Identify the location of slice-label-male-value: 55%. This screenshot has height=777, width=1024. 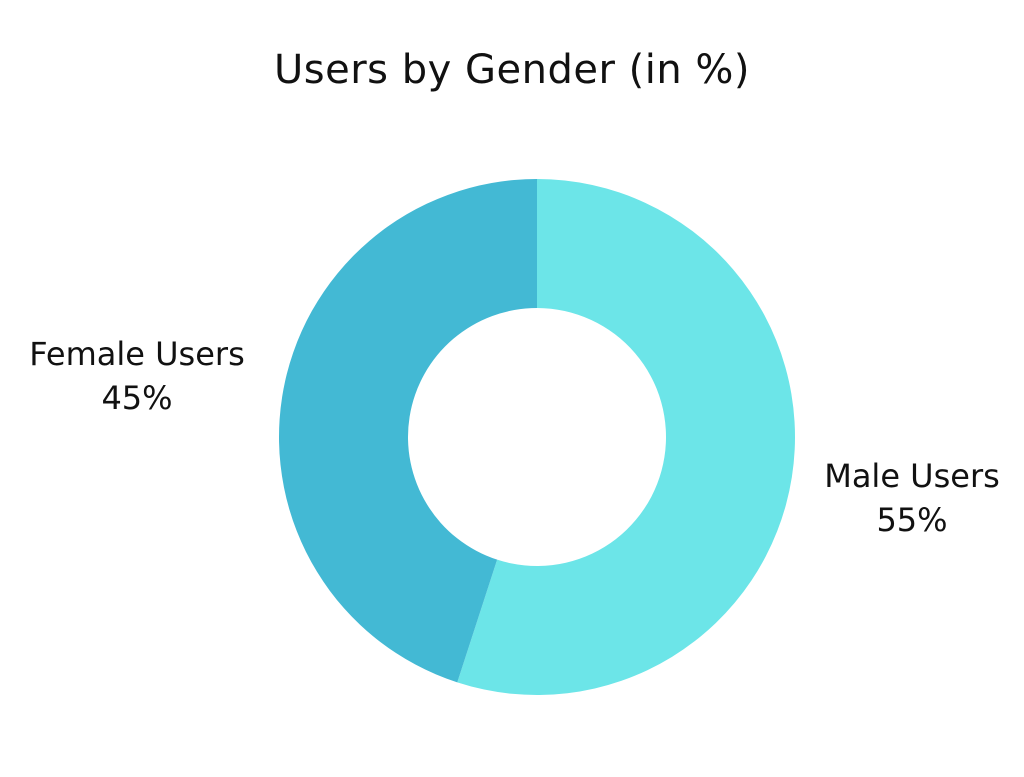
(912, 520).